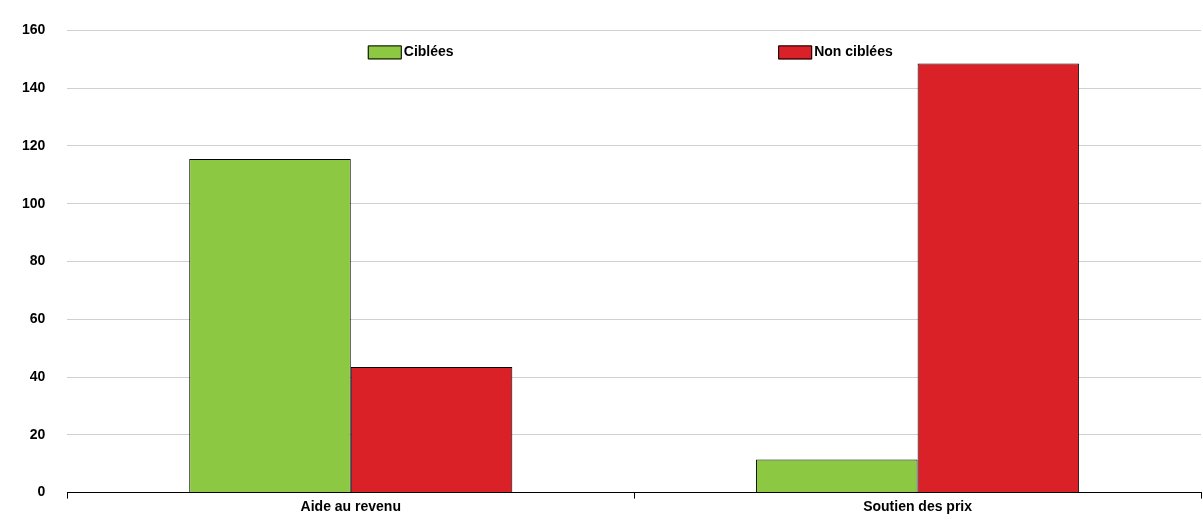 This screenshot has height=523, width=1203. I want to click on y-tick-label: 100, so click(34, 202).